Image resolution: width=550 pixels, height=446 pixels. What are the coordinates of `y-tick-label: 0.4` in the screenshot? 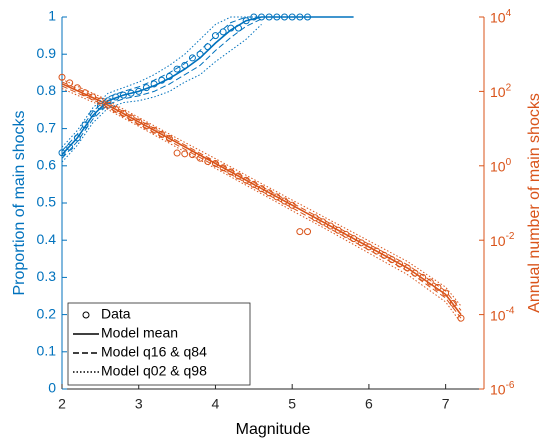 It's located at (47, 239).